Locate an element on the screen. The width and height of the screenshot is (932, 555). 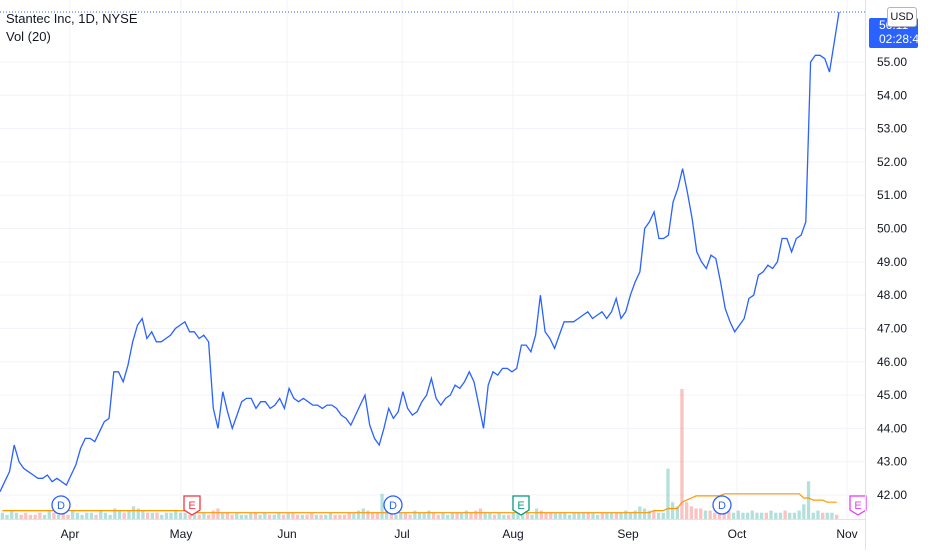
symbol-title: Stantec Inc, 1D, NYSE is located at coordinates (72, 18).